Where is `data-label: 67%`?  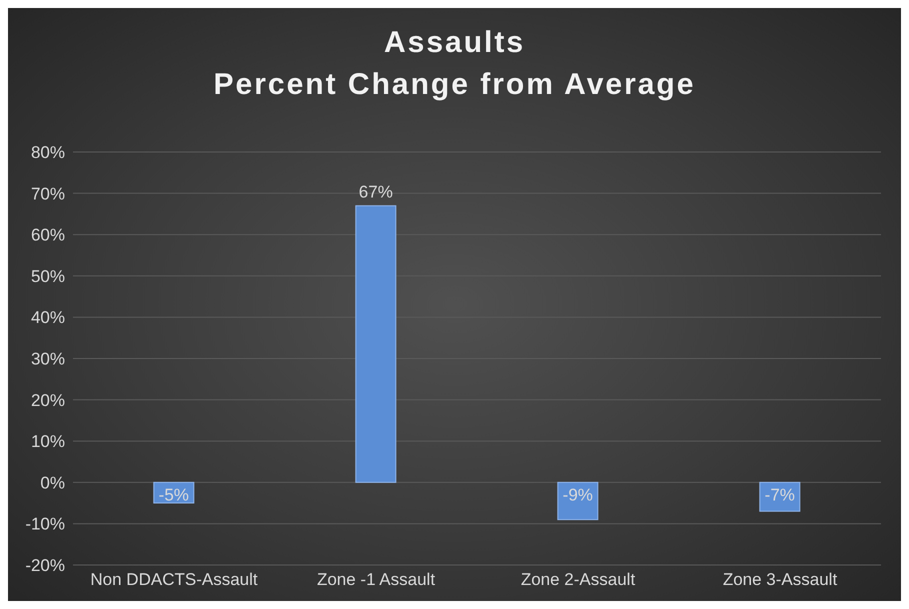 data-label: 67% is located at coordinates (375, 192).